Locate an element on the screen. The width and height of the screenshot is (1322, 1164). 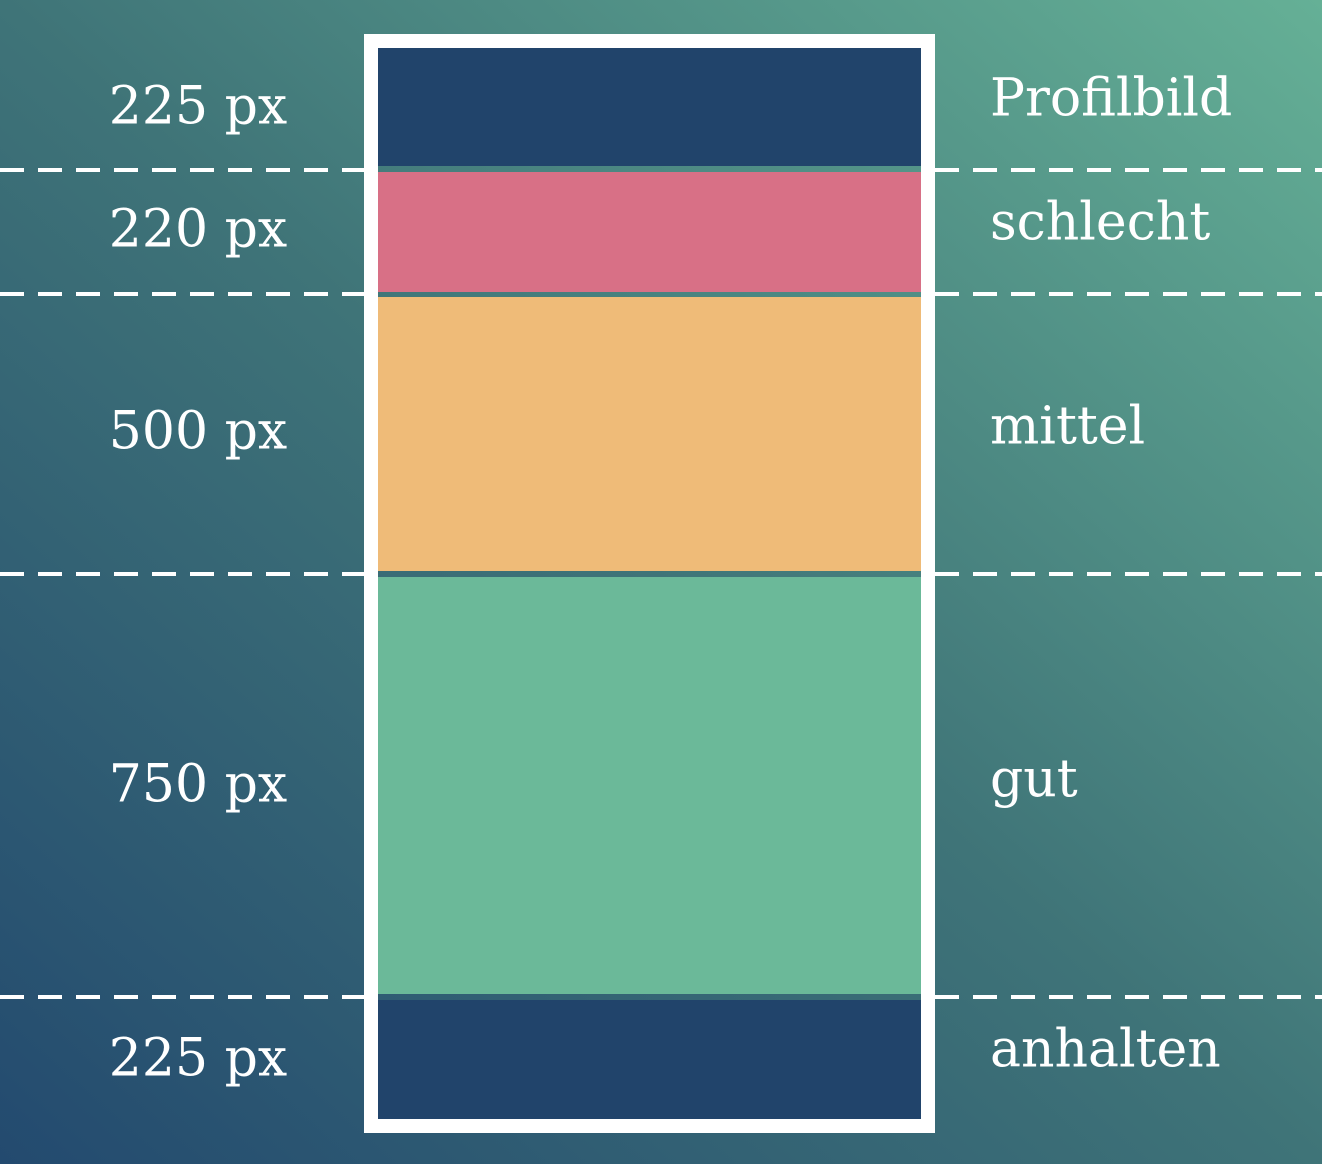
section-label: anhalten is located at coordinates (1105, 1050).